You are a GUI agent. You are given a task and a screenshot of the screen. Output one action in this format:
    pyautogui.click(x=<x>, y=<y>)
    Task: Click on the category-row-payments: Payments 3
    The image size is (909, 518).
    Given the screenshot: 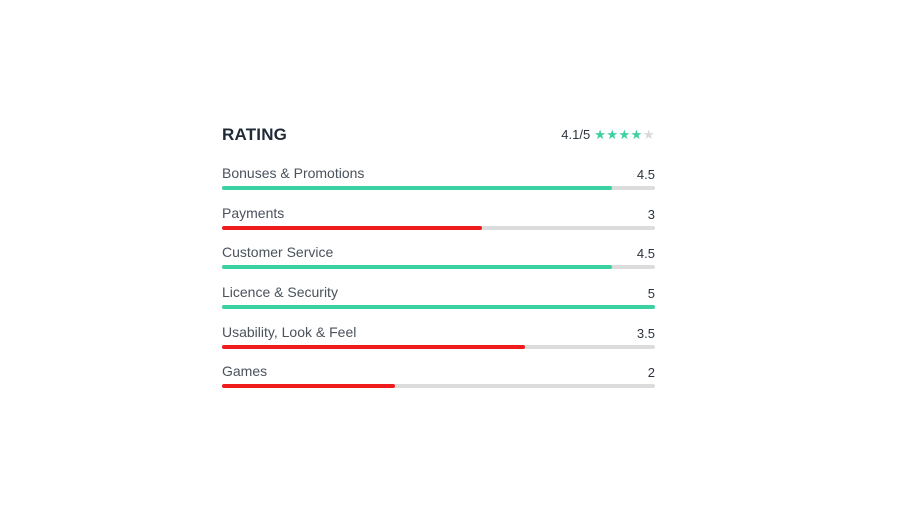 What is the action you would take?
    pyautogui.click(x=438, y=223)
    